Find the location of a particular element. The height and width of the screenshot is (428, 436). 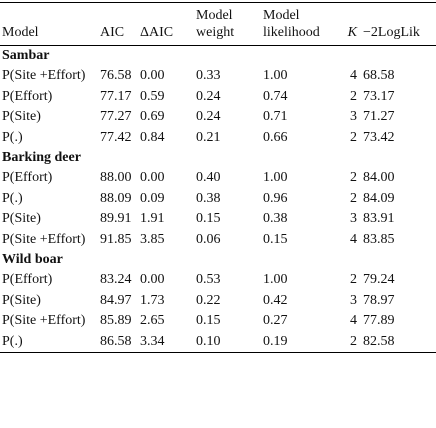

data-row: P(Effort) 77.17 0.59 0.24 0.74 2 73.17 is located at coordinates (218, 97).